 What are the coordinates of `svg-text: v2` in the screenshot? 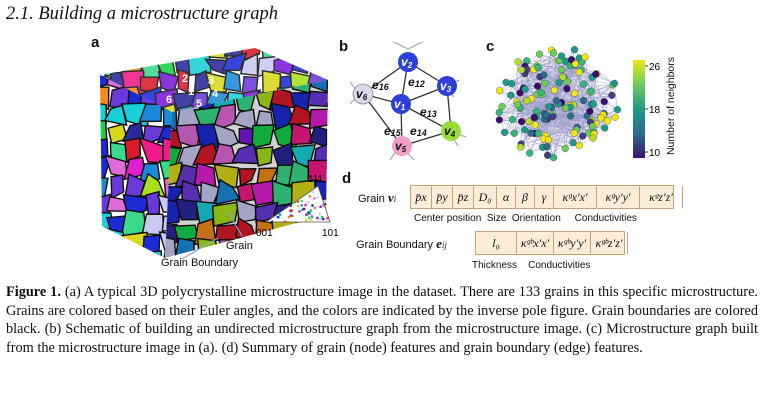 It's located at (407, 62).